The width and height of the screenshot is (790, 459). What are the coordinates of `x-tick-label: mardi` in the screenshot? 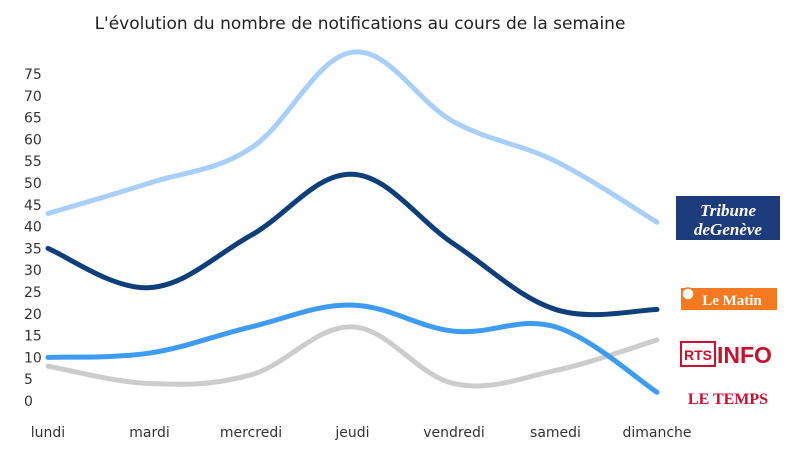 It's located at (149, 433).